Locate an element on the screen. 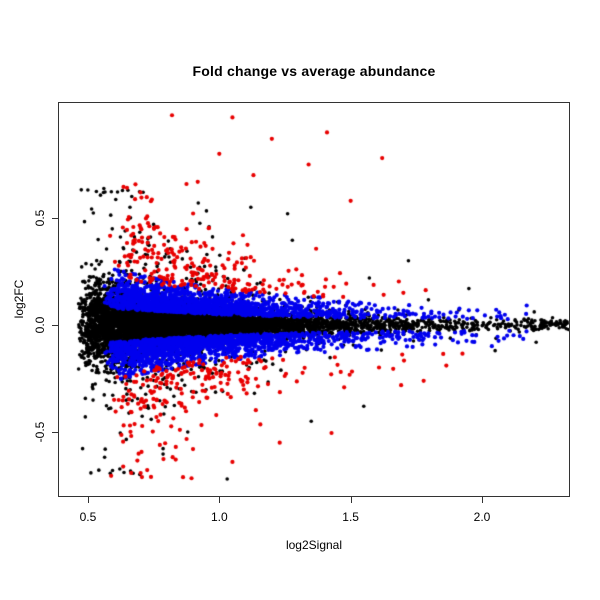  chart-title: Fold change vs average abundance is located at coordinates (314, 71).